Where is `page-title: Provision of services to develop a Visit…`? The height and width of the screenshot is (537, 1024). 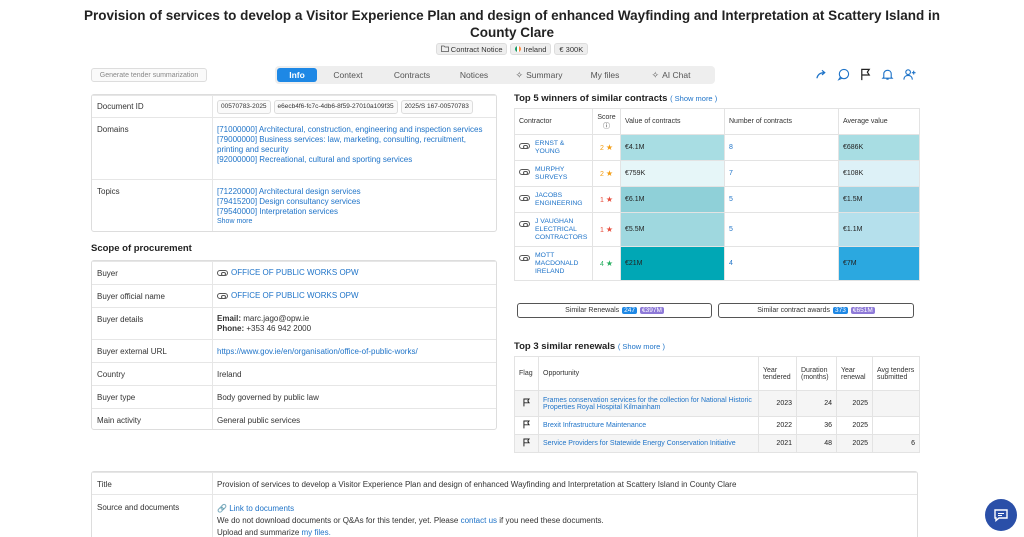 page-title: Provision of services to develop a Visit… is located at coordinates (512, 24).